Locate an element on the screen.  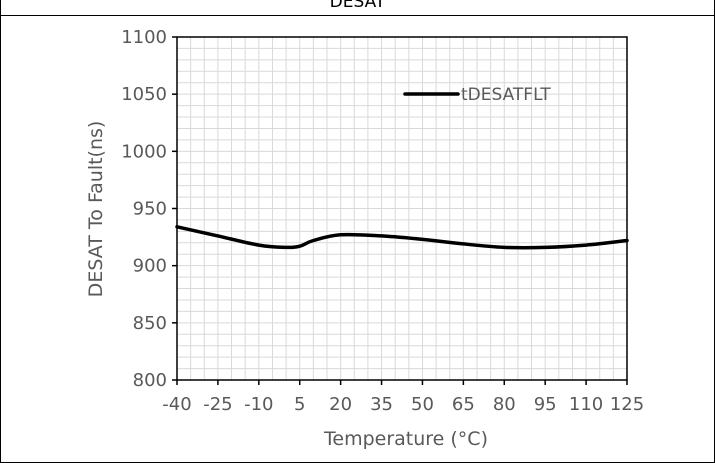
y-tick-label: 1050 is located at coordinates (144, 94).